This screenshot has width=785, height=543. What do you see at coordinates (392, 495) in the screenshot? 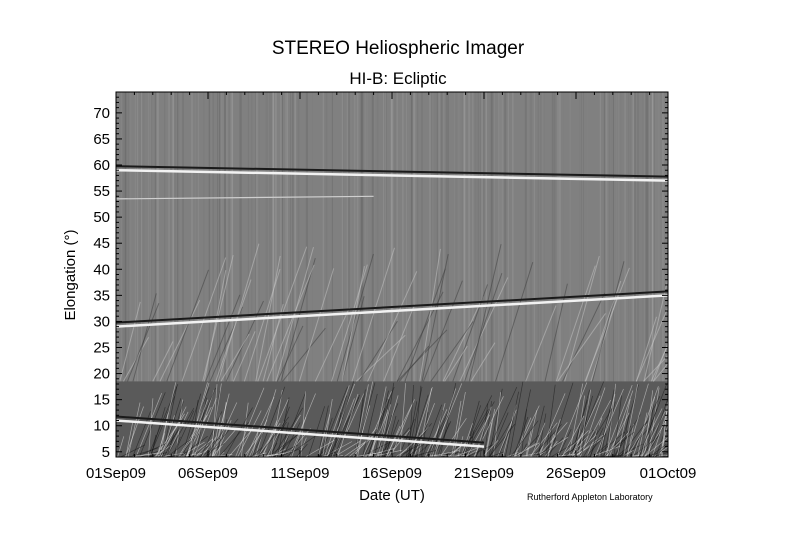
I see `x-axis-label: Date (UT)` at bounding box center [392, 495].